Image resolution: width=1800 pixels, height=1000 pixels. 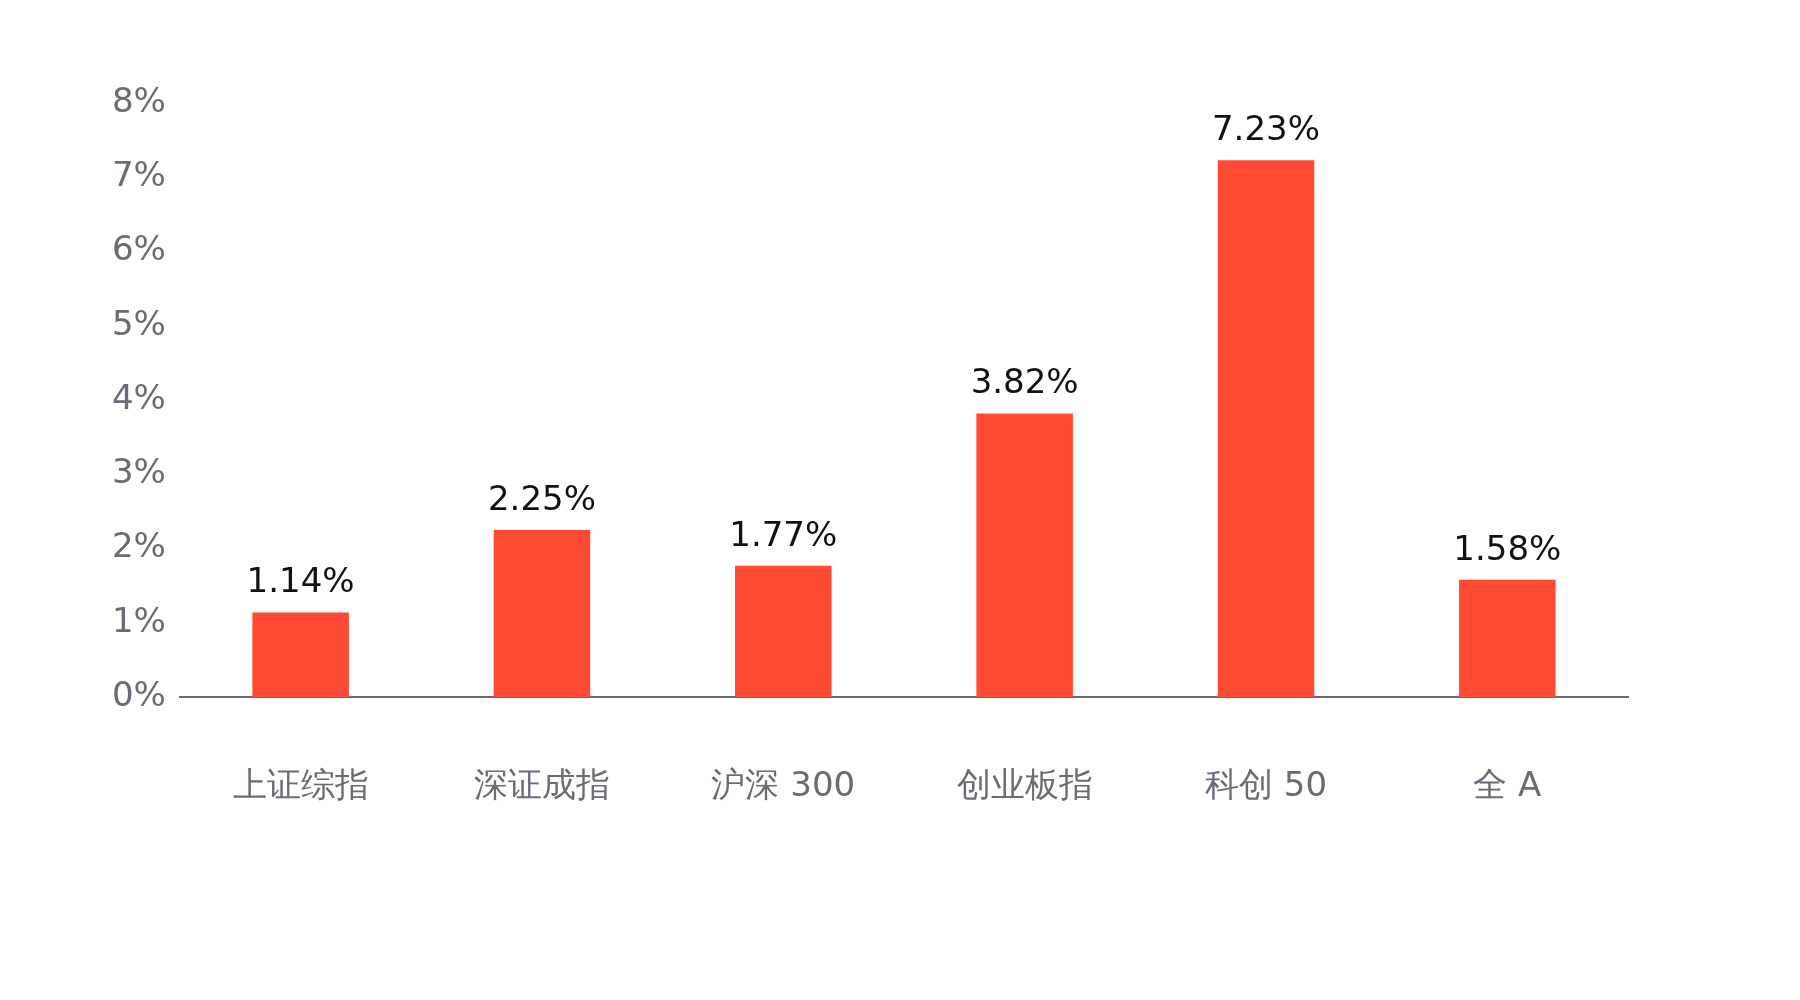 I want to click on y-tick-label: 6%, so click(x=138, y=248).